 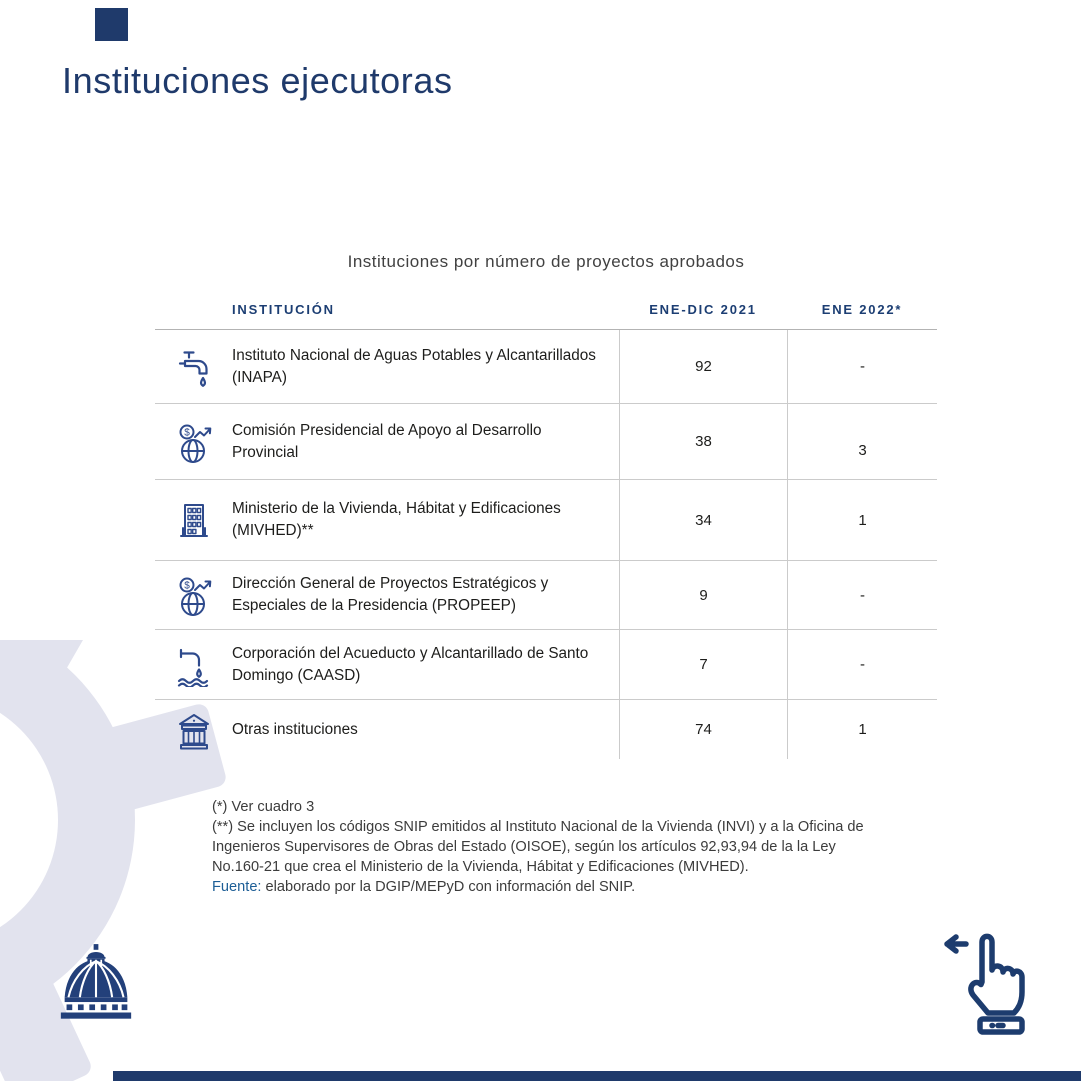 I want to click on institution-name-line: (MIVHED)**, so click(x=273, y=530).